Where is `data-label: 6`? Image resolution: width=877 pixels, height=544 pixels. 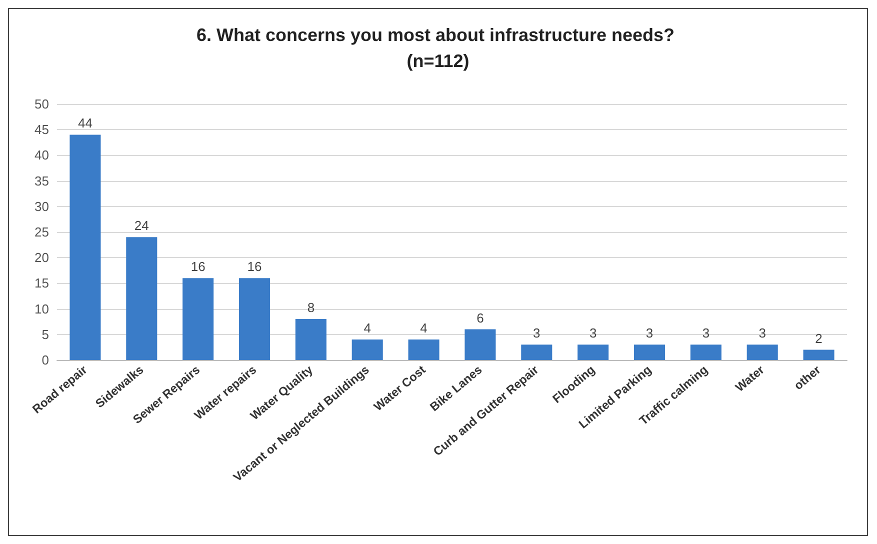 data-label: 6 is located at coordinates (480, 318).